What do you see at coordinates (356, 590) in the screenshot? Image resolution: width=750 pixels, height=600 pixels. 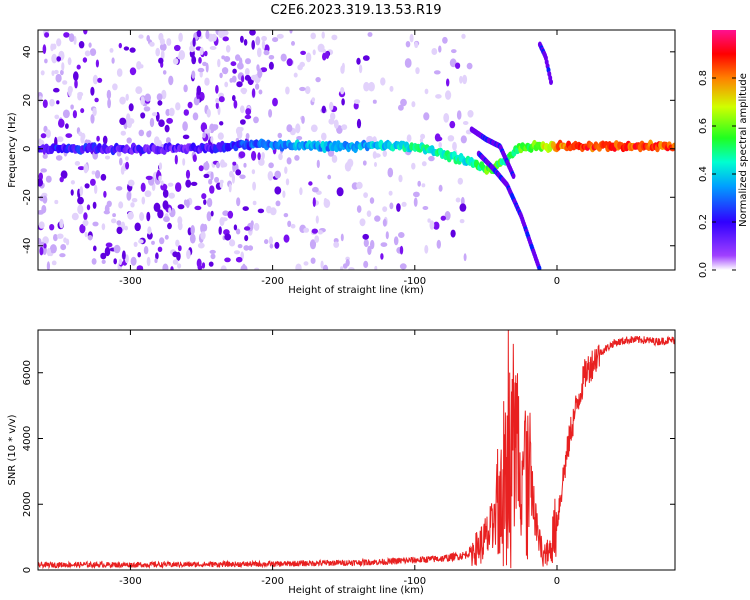 I see `snr-x-label: Height of straight line (km)` at bounding box center [356, 590].